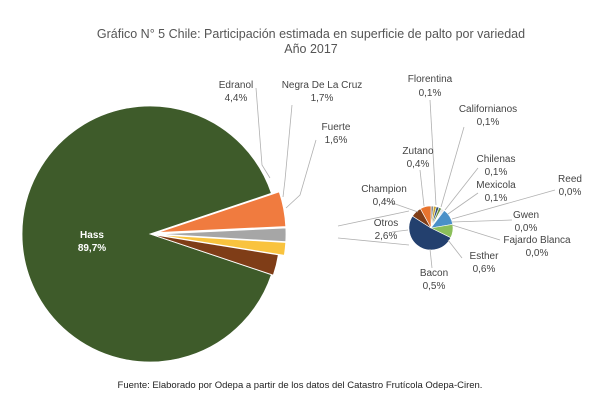  I want to click on label-fuerte-value: 1,6%, so click(336, 140).